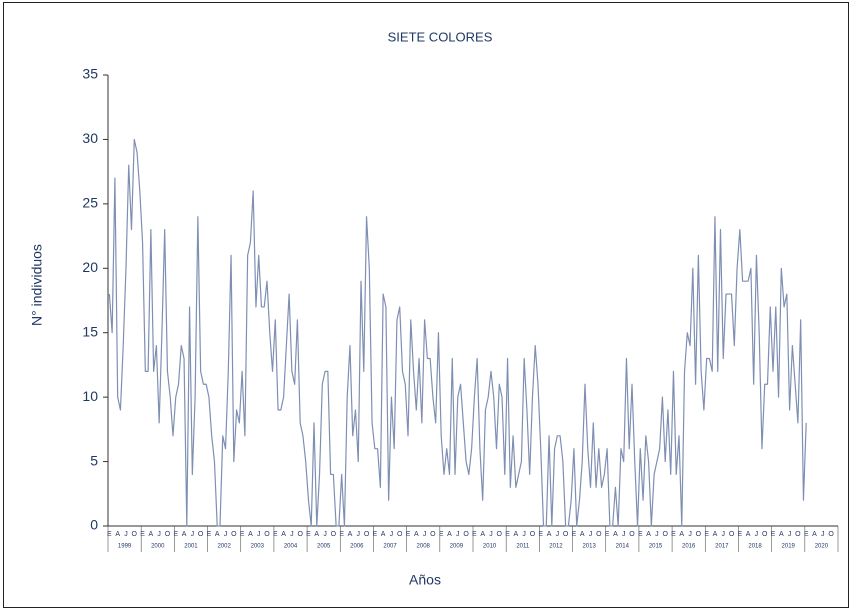 This screenshot has height=611, width=852. Describe the element at coordinates (90, 396) in the screenshot. I see `y-tick-label: 10` at that location.